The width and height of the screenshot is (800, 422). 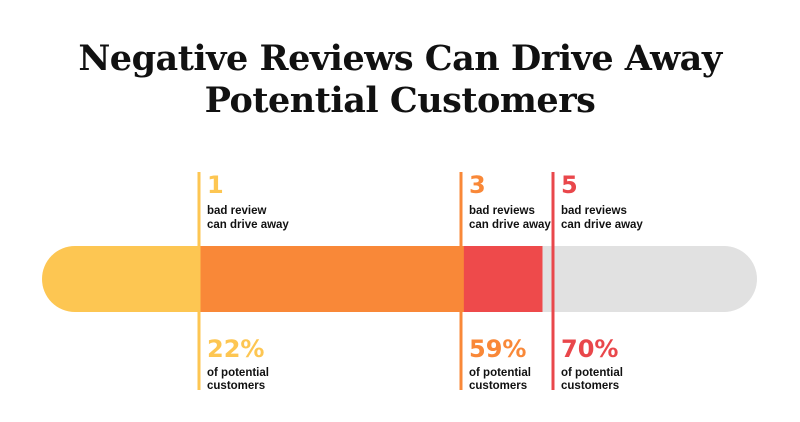 I want to click on title-line-2: Potential Customers, so click(x=400, y=100).